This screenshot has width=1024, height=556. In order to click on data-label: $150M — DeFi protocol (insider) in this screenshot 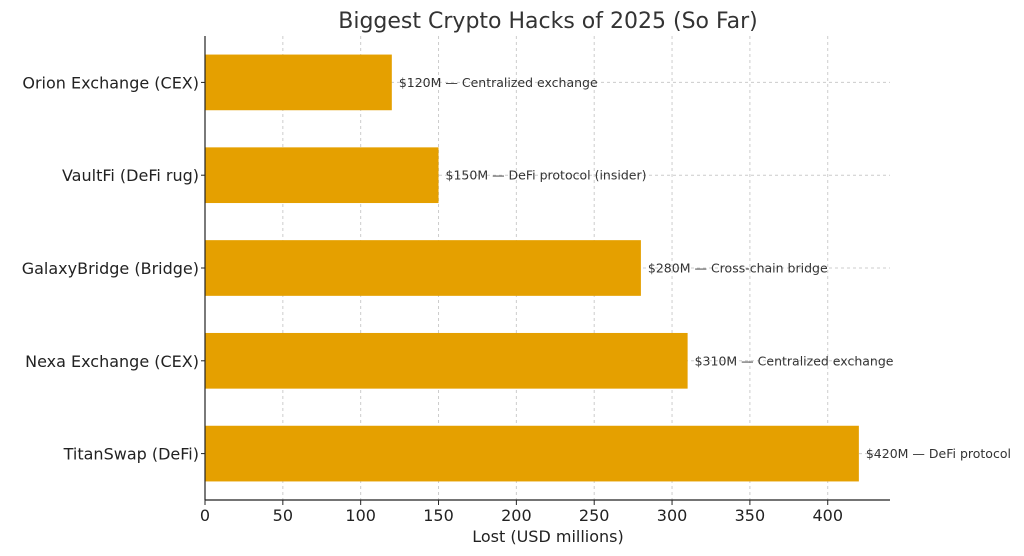, I will do `click(546, 175)`.